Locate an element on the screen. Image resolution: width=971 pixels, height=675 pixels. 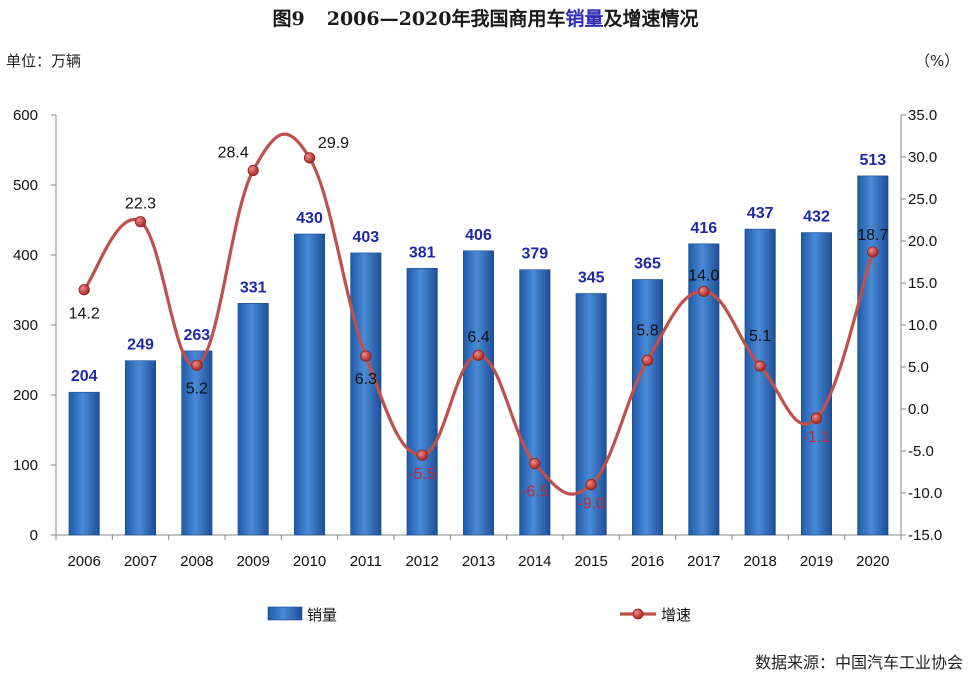
growth-value-label: -9.0 is located at coordinates (591, 504).